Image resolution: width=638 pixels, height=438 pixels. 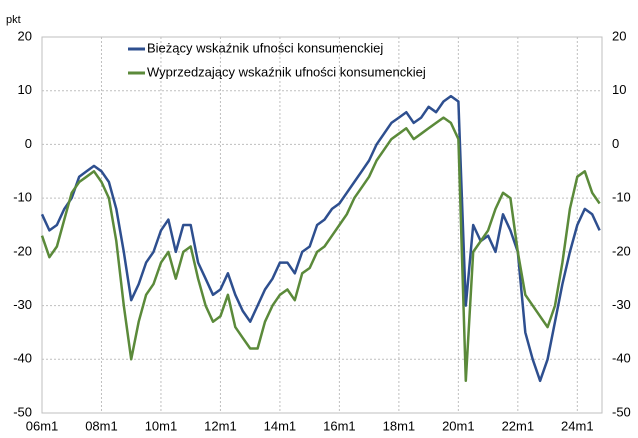 I want to click on y-tick-label: -30, so click(x=22, y=304).